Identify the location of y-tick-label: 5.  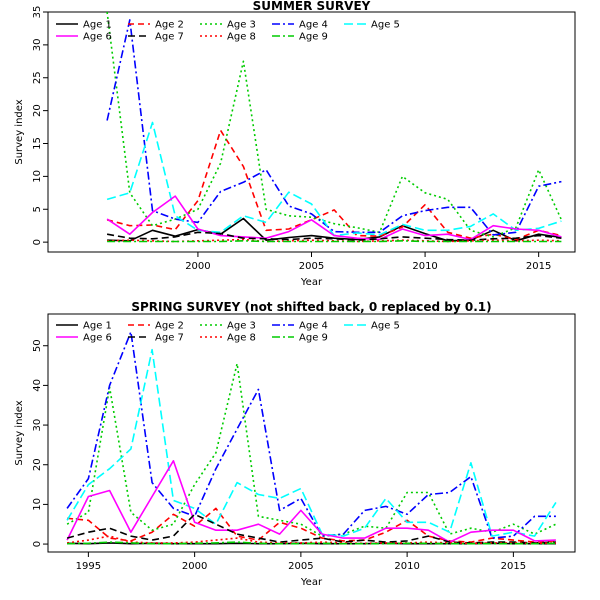
(37, 209).